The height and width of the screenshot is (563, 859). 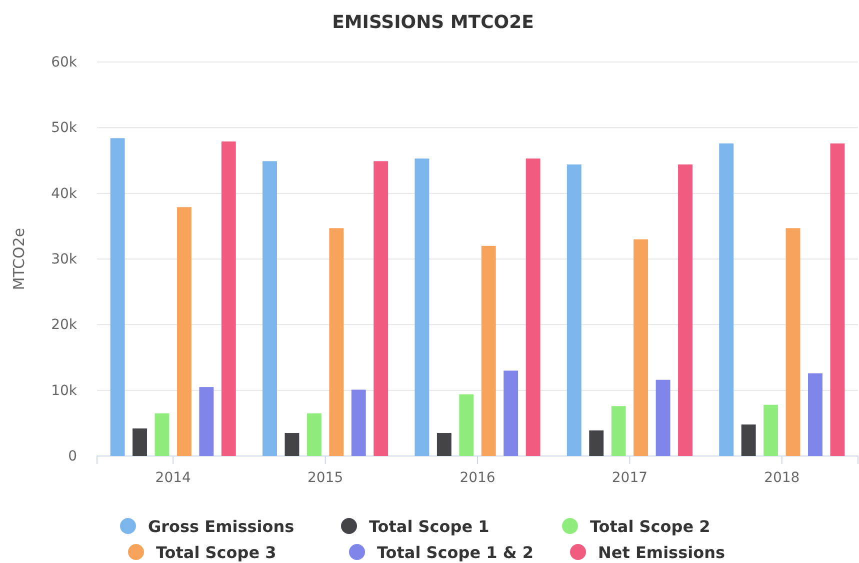 What do you see at coordinates (650, 526) in the screenshot?
I see `legend-label: Total Scope 2` at bounding box center [650, 526].